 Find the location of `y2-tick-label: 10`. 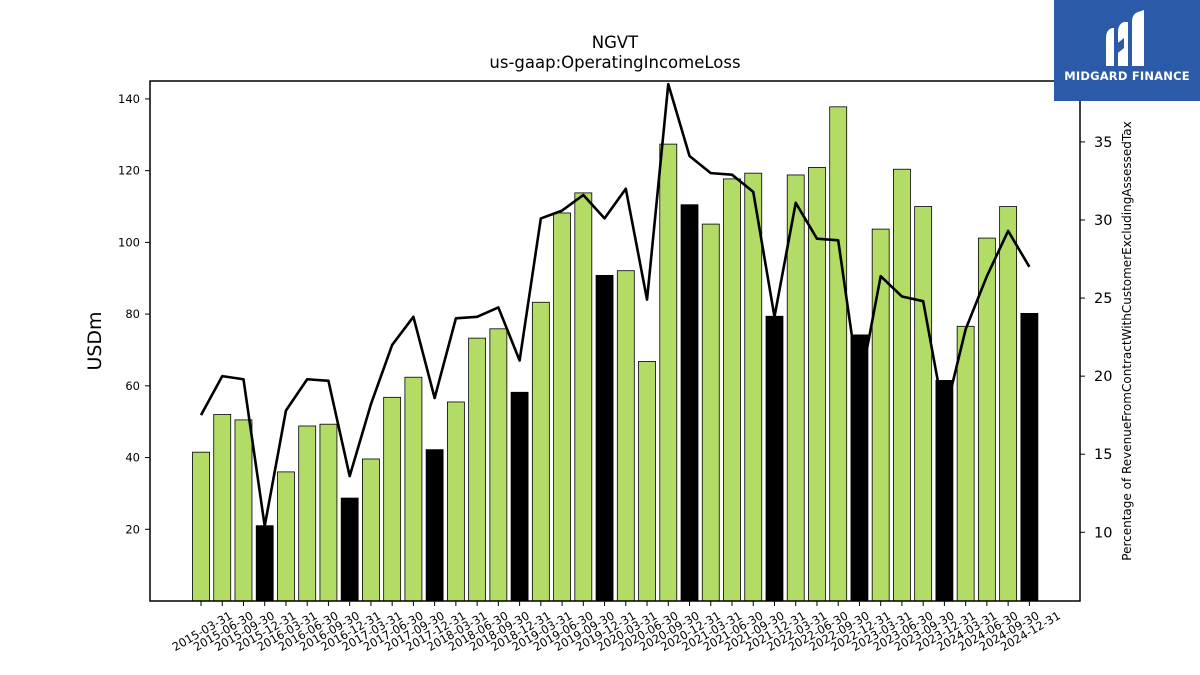

y2-tick-label: 10 is located at coordinates (1103, 533).